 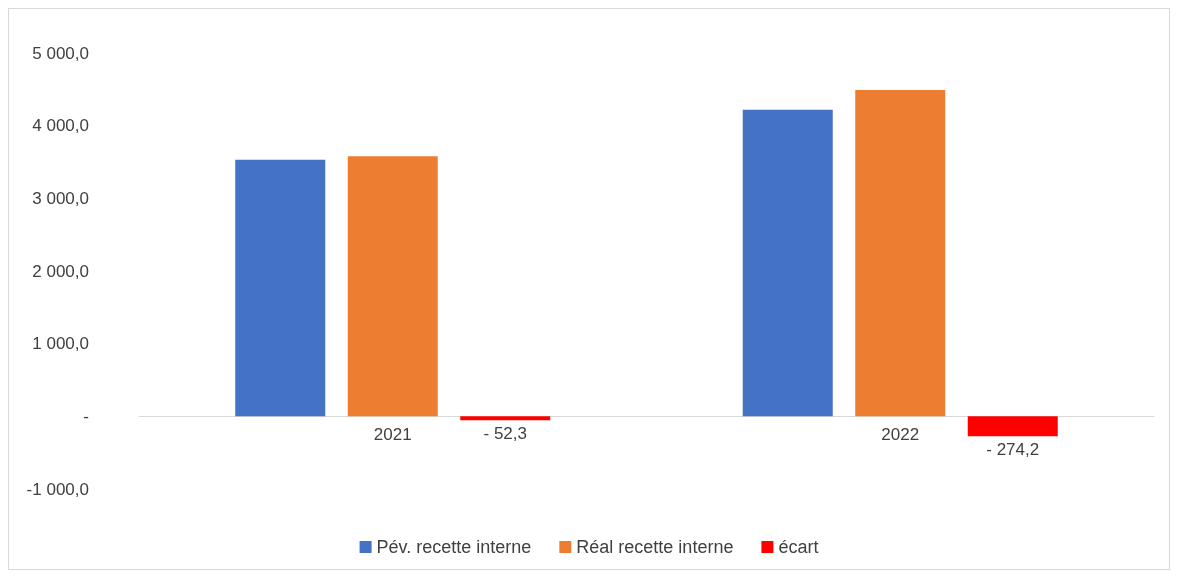 What do you see at coordinates (900, 435) in the screenshot?
I see `x-tick-label: 2022` at bounding box center [900, 435].